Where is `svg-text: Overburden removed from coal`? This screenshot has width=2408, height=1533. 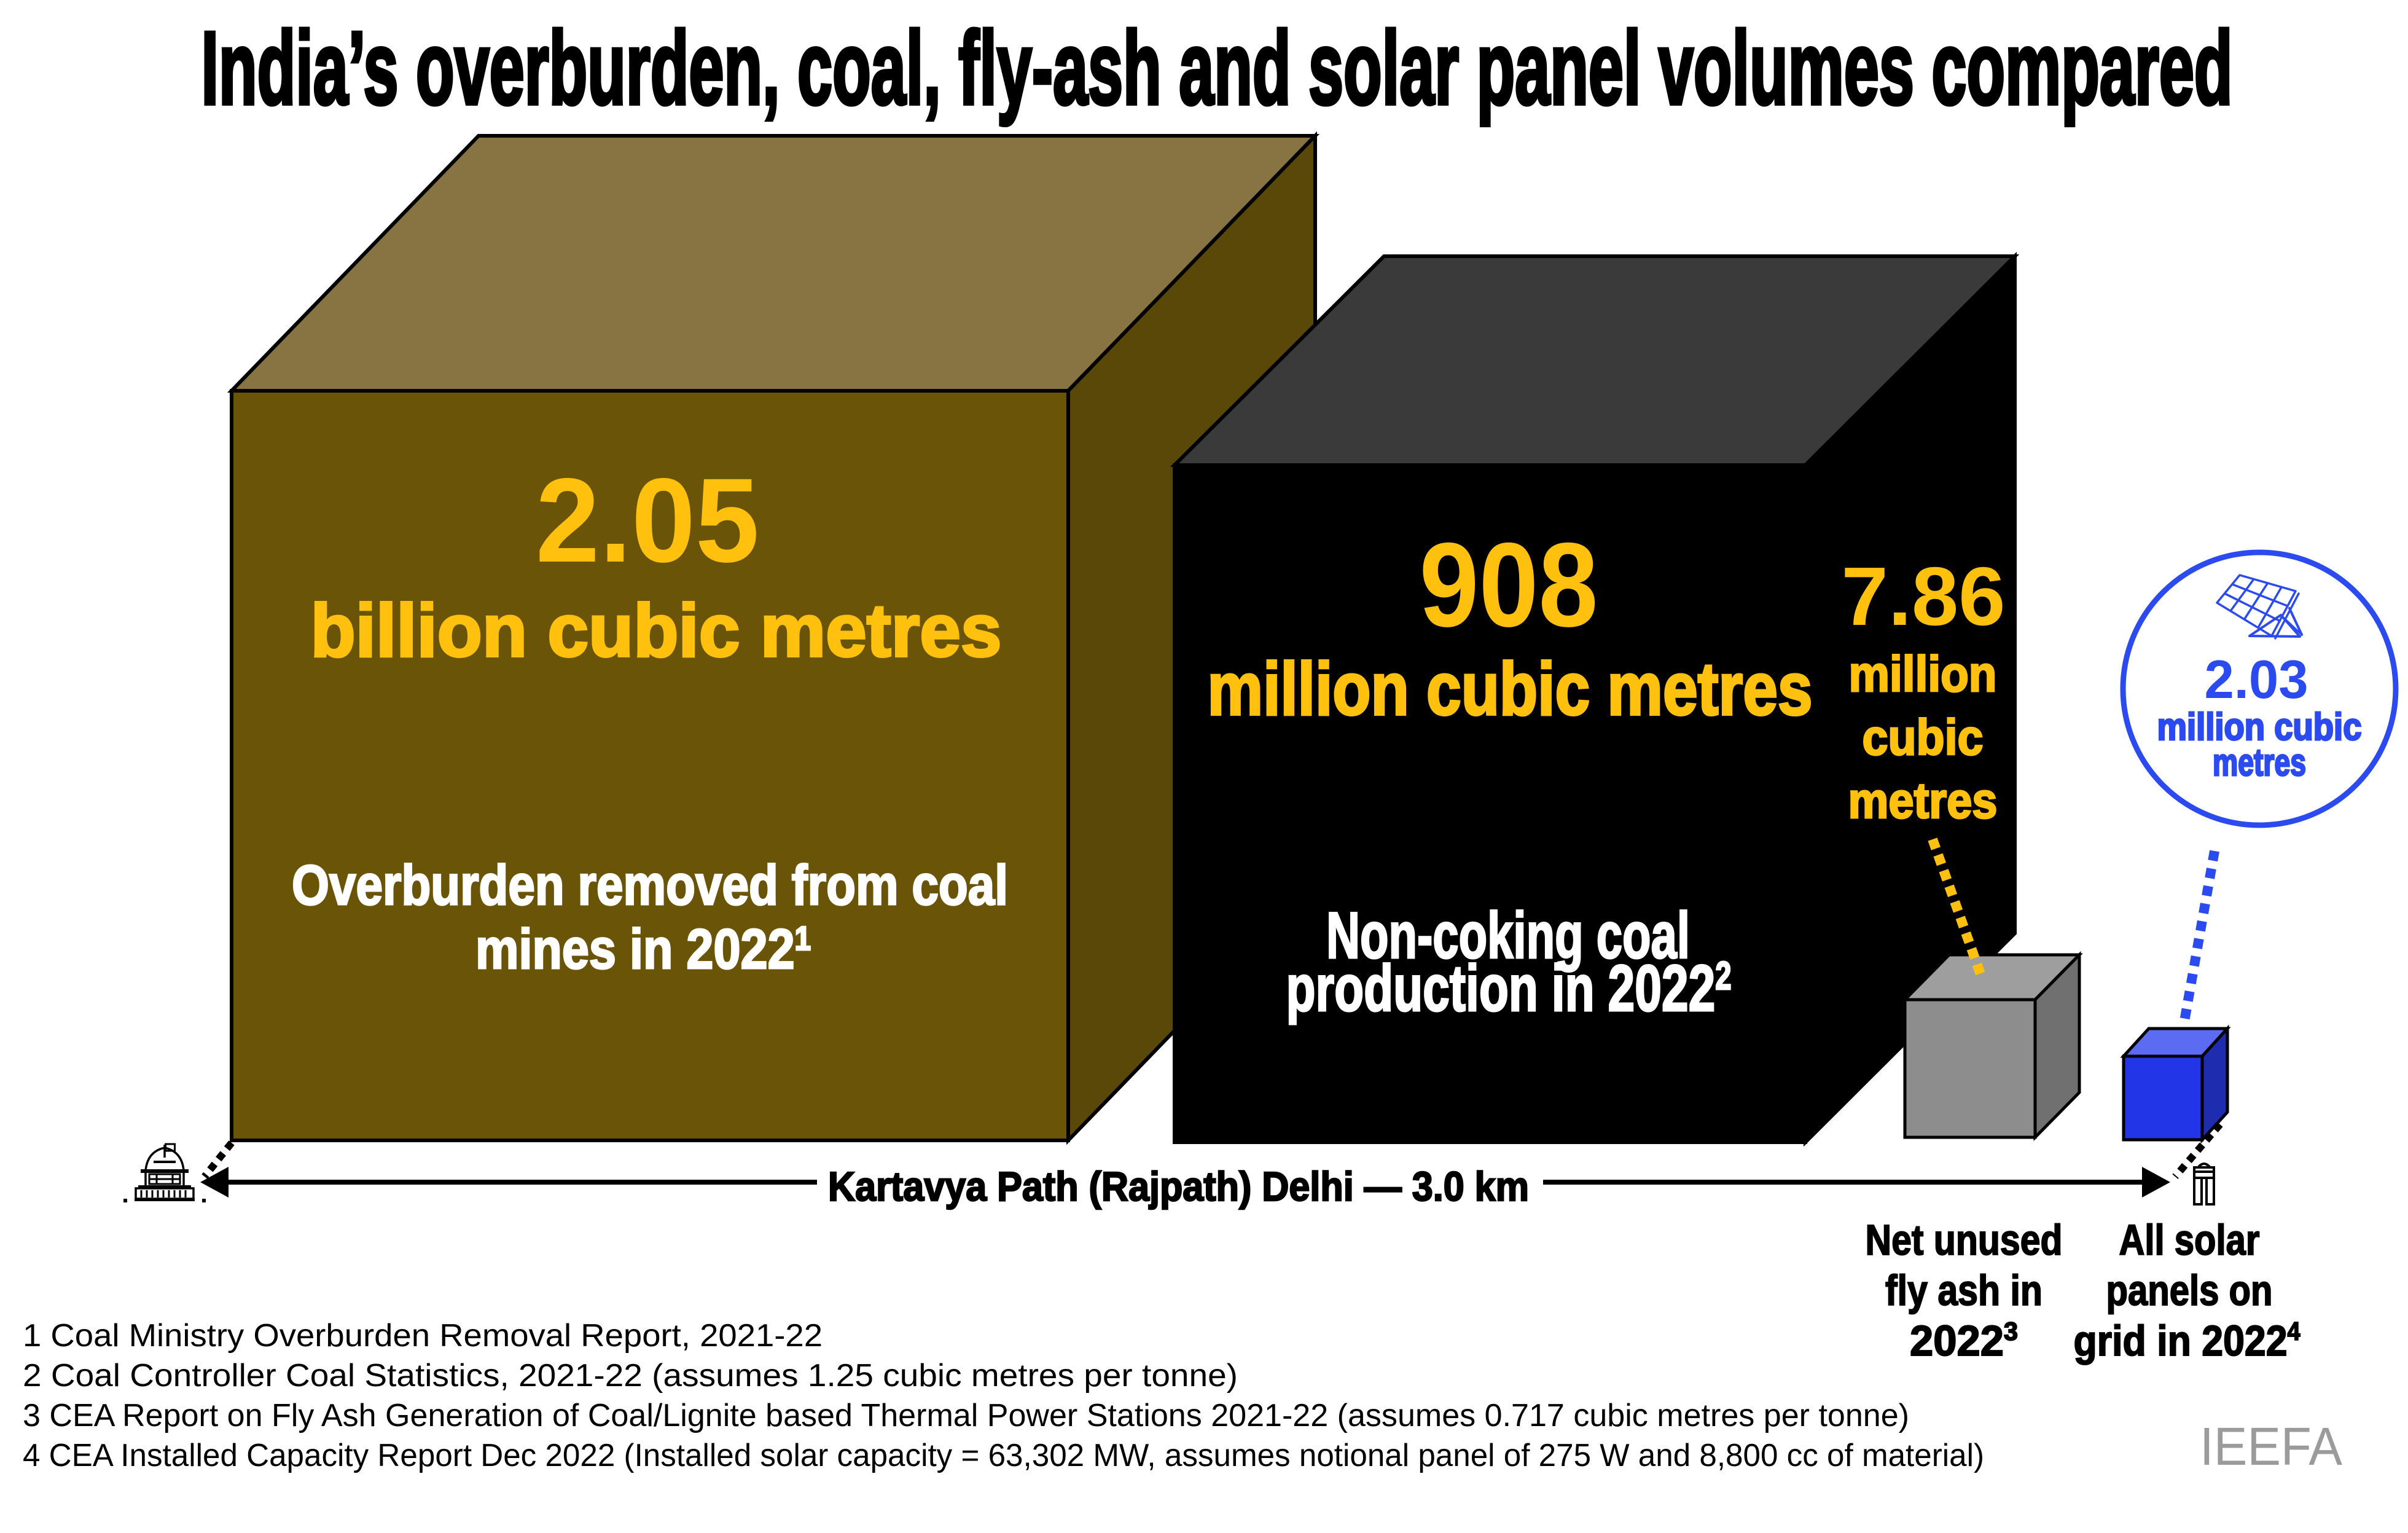 svg-text: Overburden removed from coal is located at coordinates (650, 886).